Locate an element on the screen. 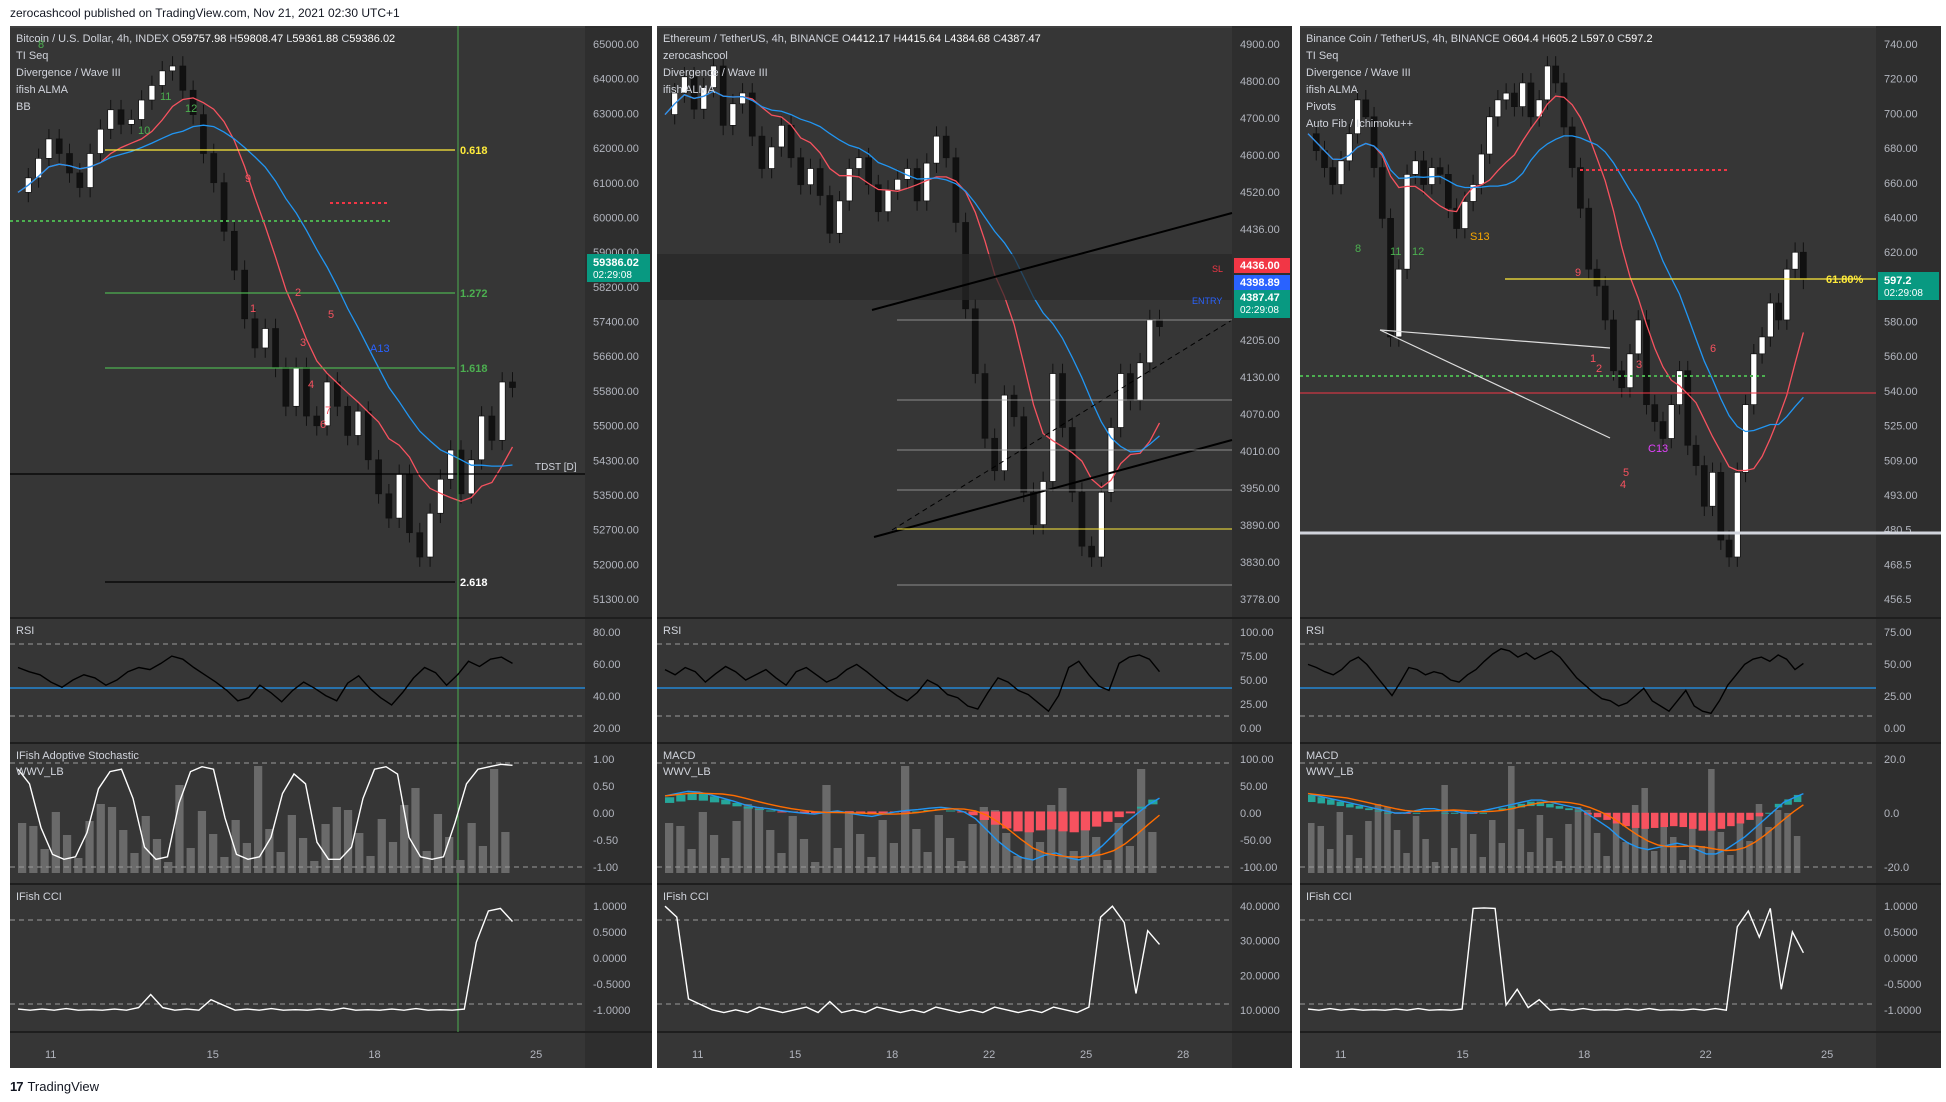 The image size is (1946, 1102). zone-label: SL is located at coordinates (1217, 269).